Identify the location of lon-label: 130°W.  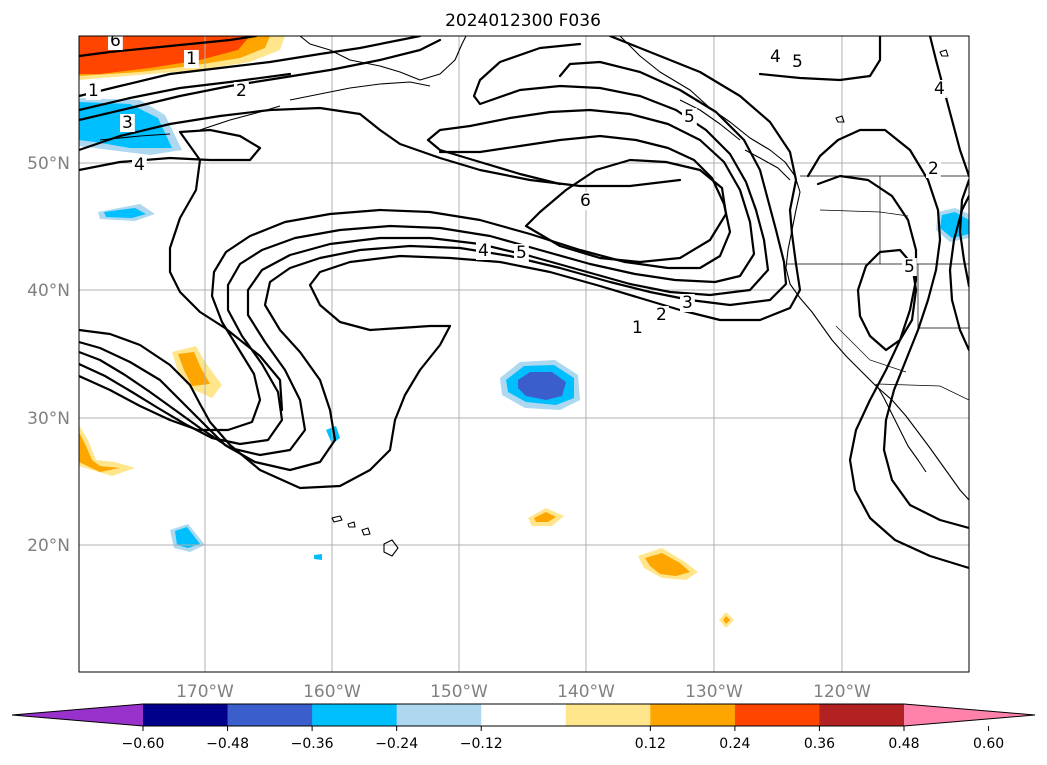
(714, 692).